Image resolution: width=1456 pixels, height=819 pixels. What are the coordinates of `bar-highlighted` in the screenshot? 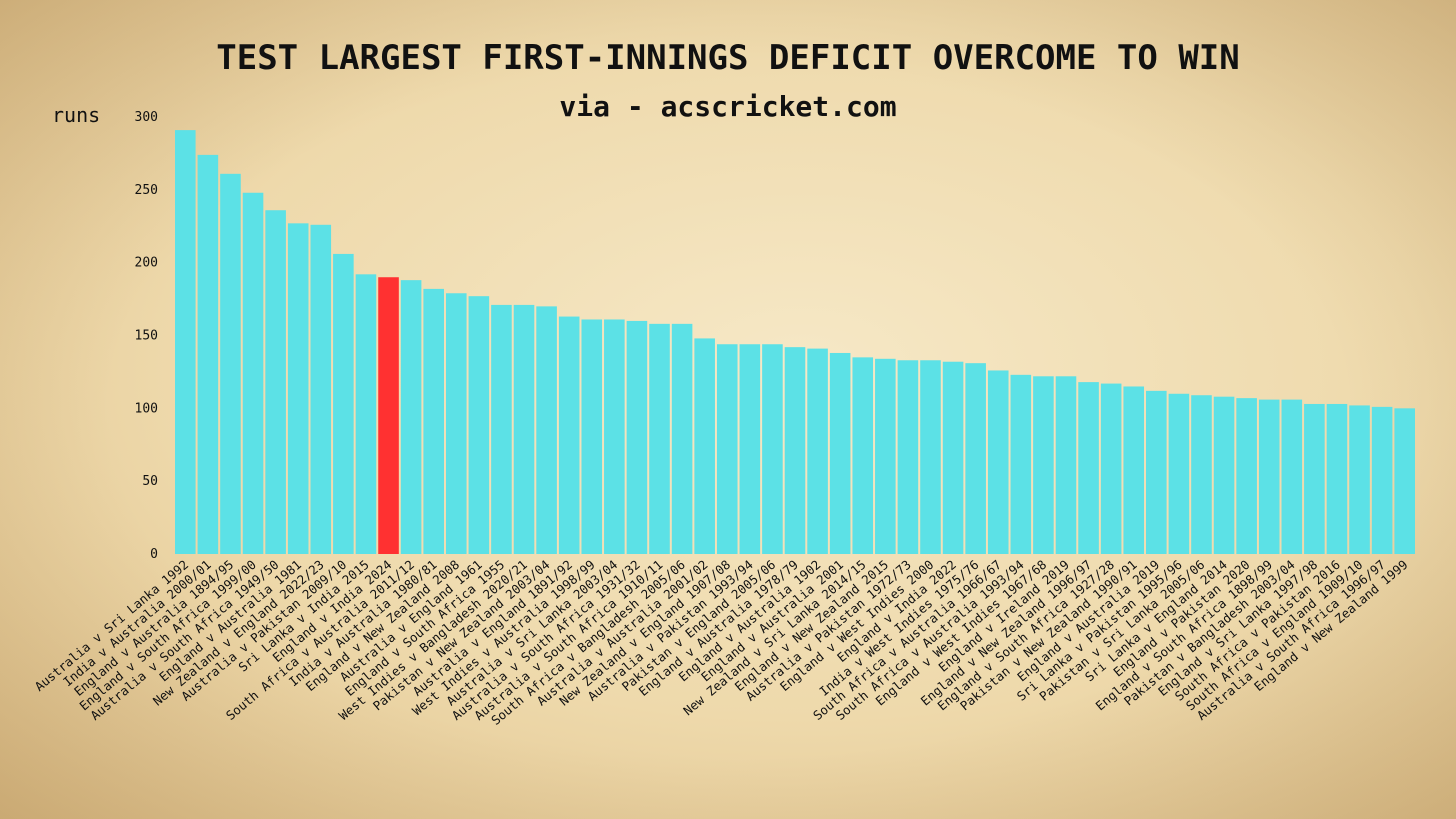 It's located at (388, 415).